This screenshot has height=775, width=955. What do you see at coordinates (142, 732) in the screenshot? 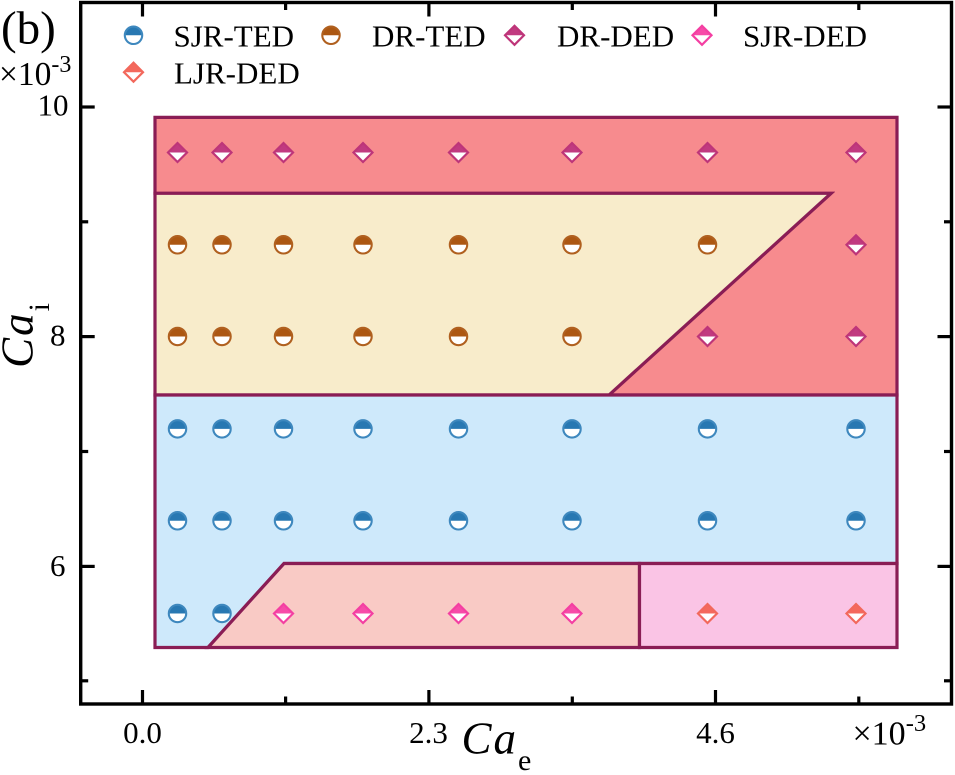
I see `svg-text: 0.0` at bounding box center [142, 732].